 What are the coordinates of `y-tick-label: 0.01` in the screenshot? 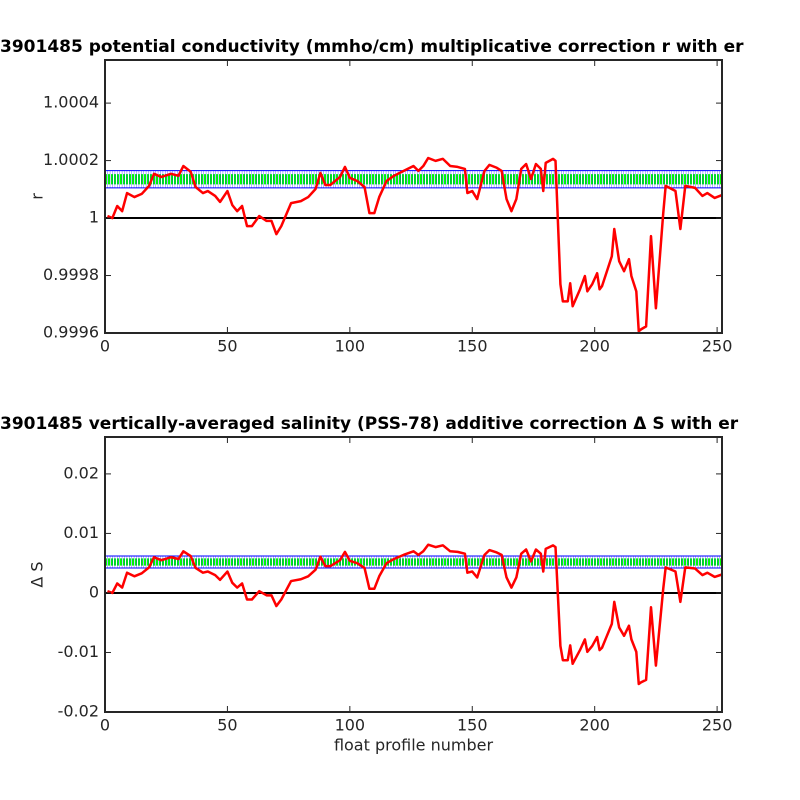 It's located at (81, 532).